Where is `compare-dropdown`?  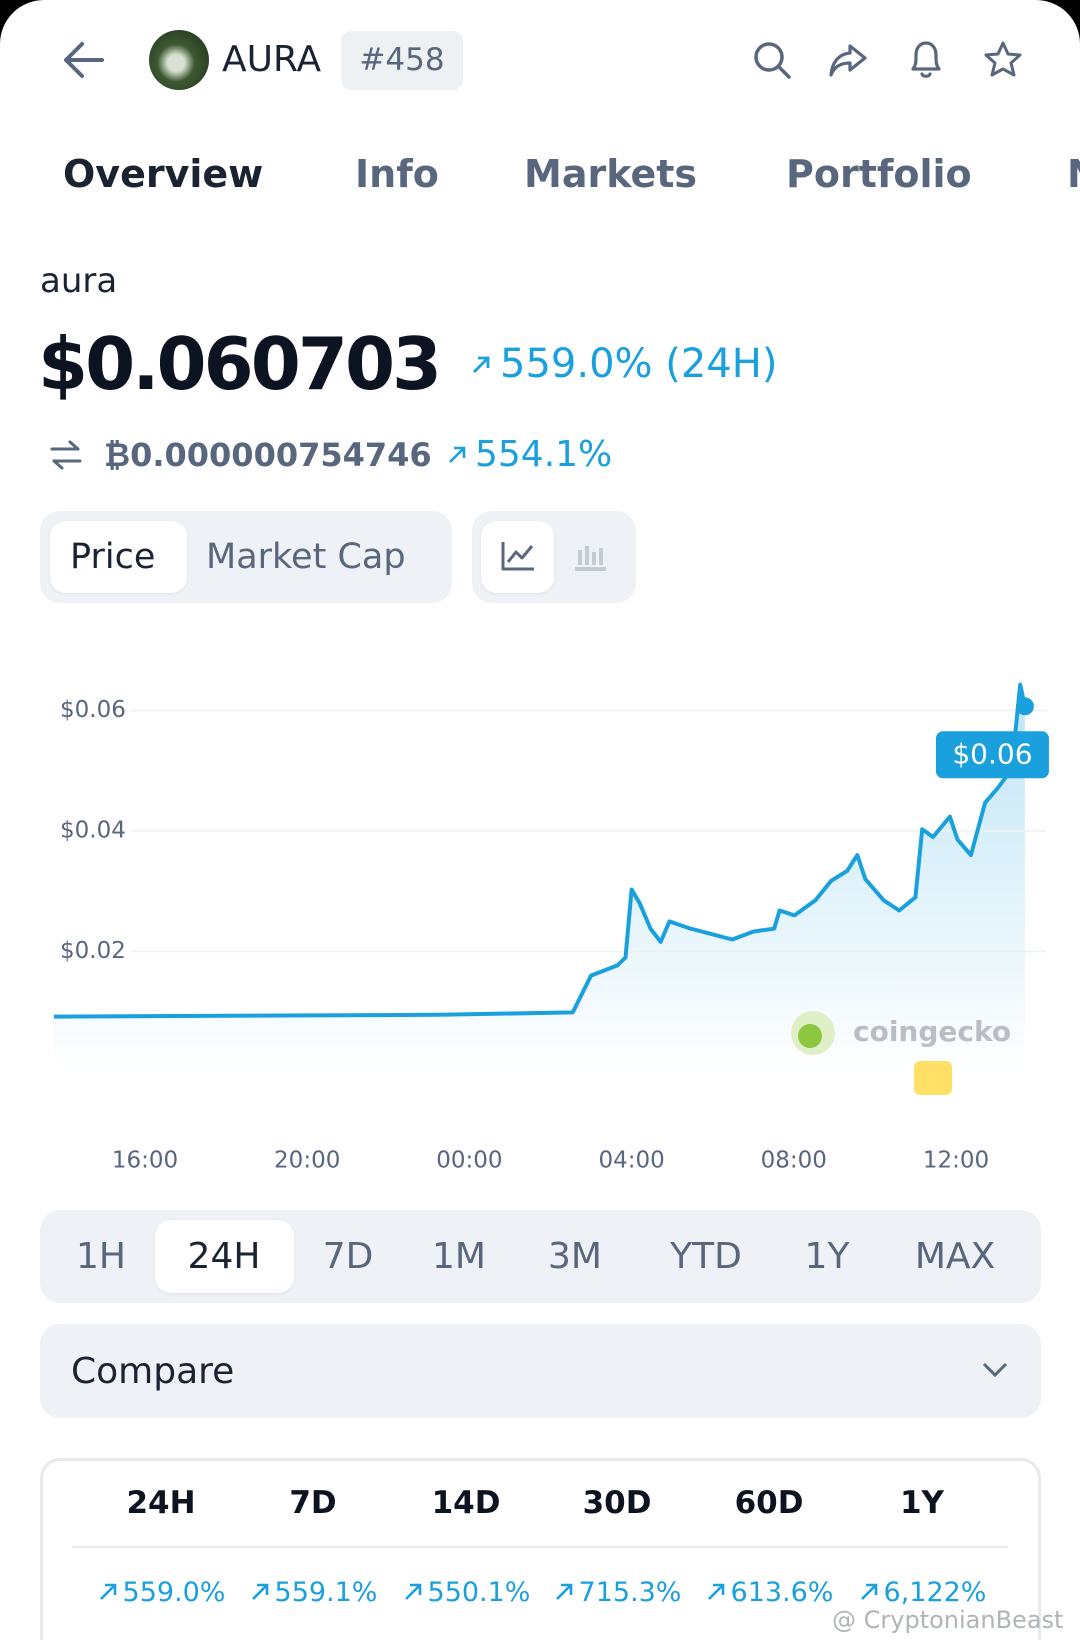 compare-dropdown is located at coordinates (540, 1371).